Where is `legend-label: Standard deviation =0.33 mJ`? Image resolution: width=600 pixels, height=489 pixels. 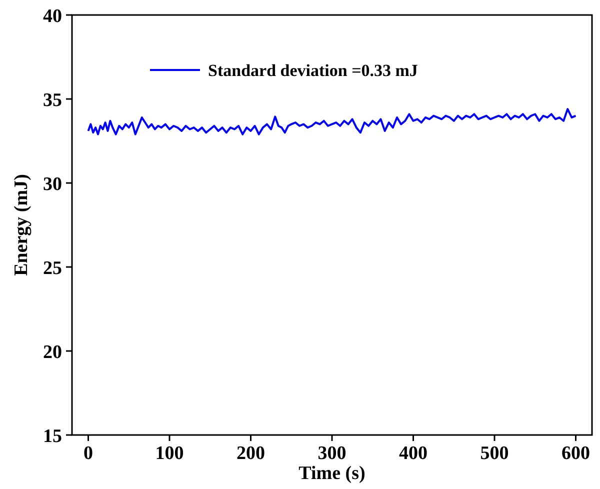 legend-label: Standard deviation =0.33 mJ is located at coordinates (313, 70).